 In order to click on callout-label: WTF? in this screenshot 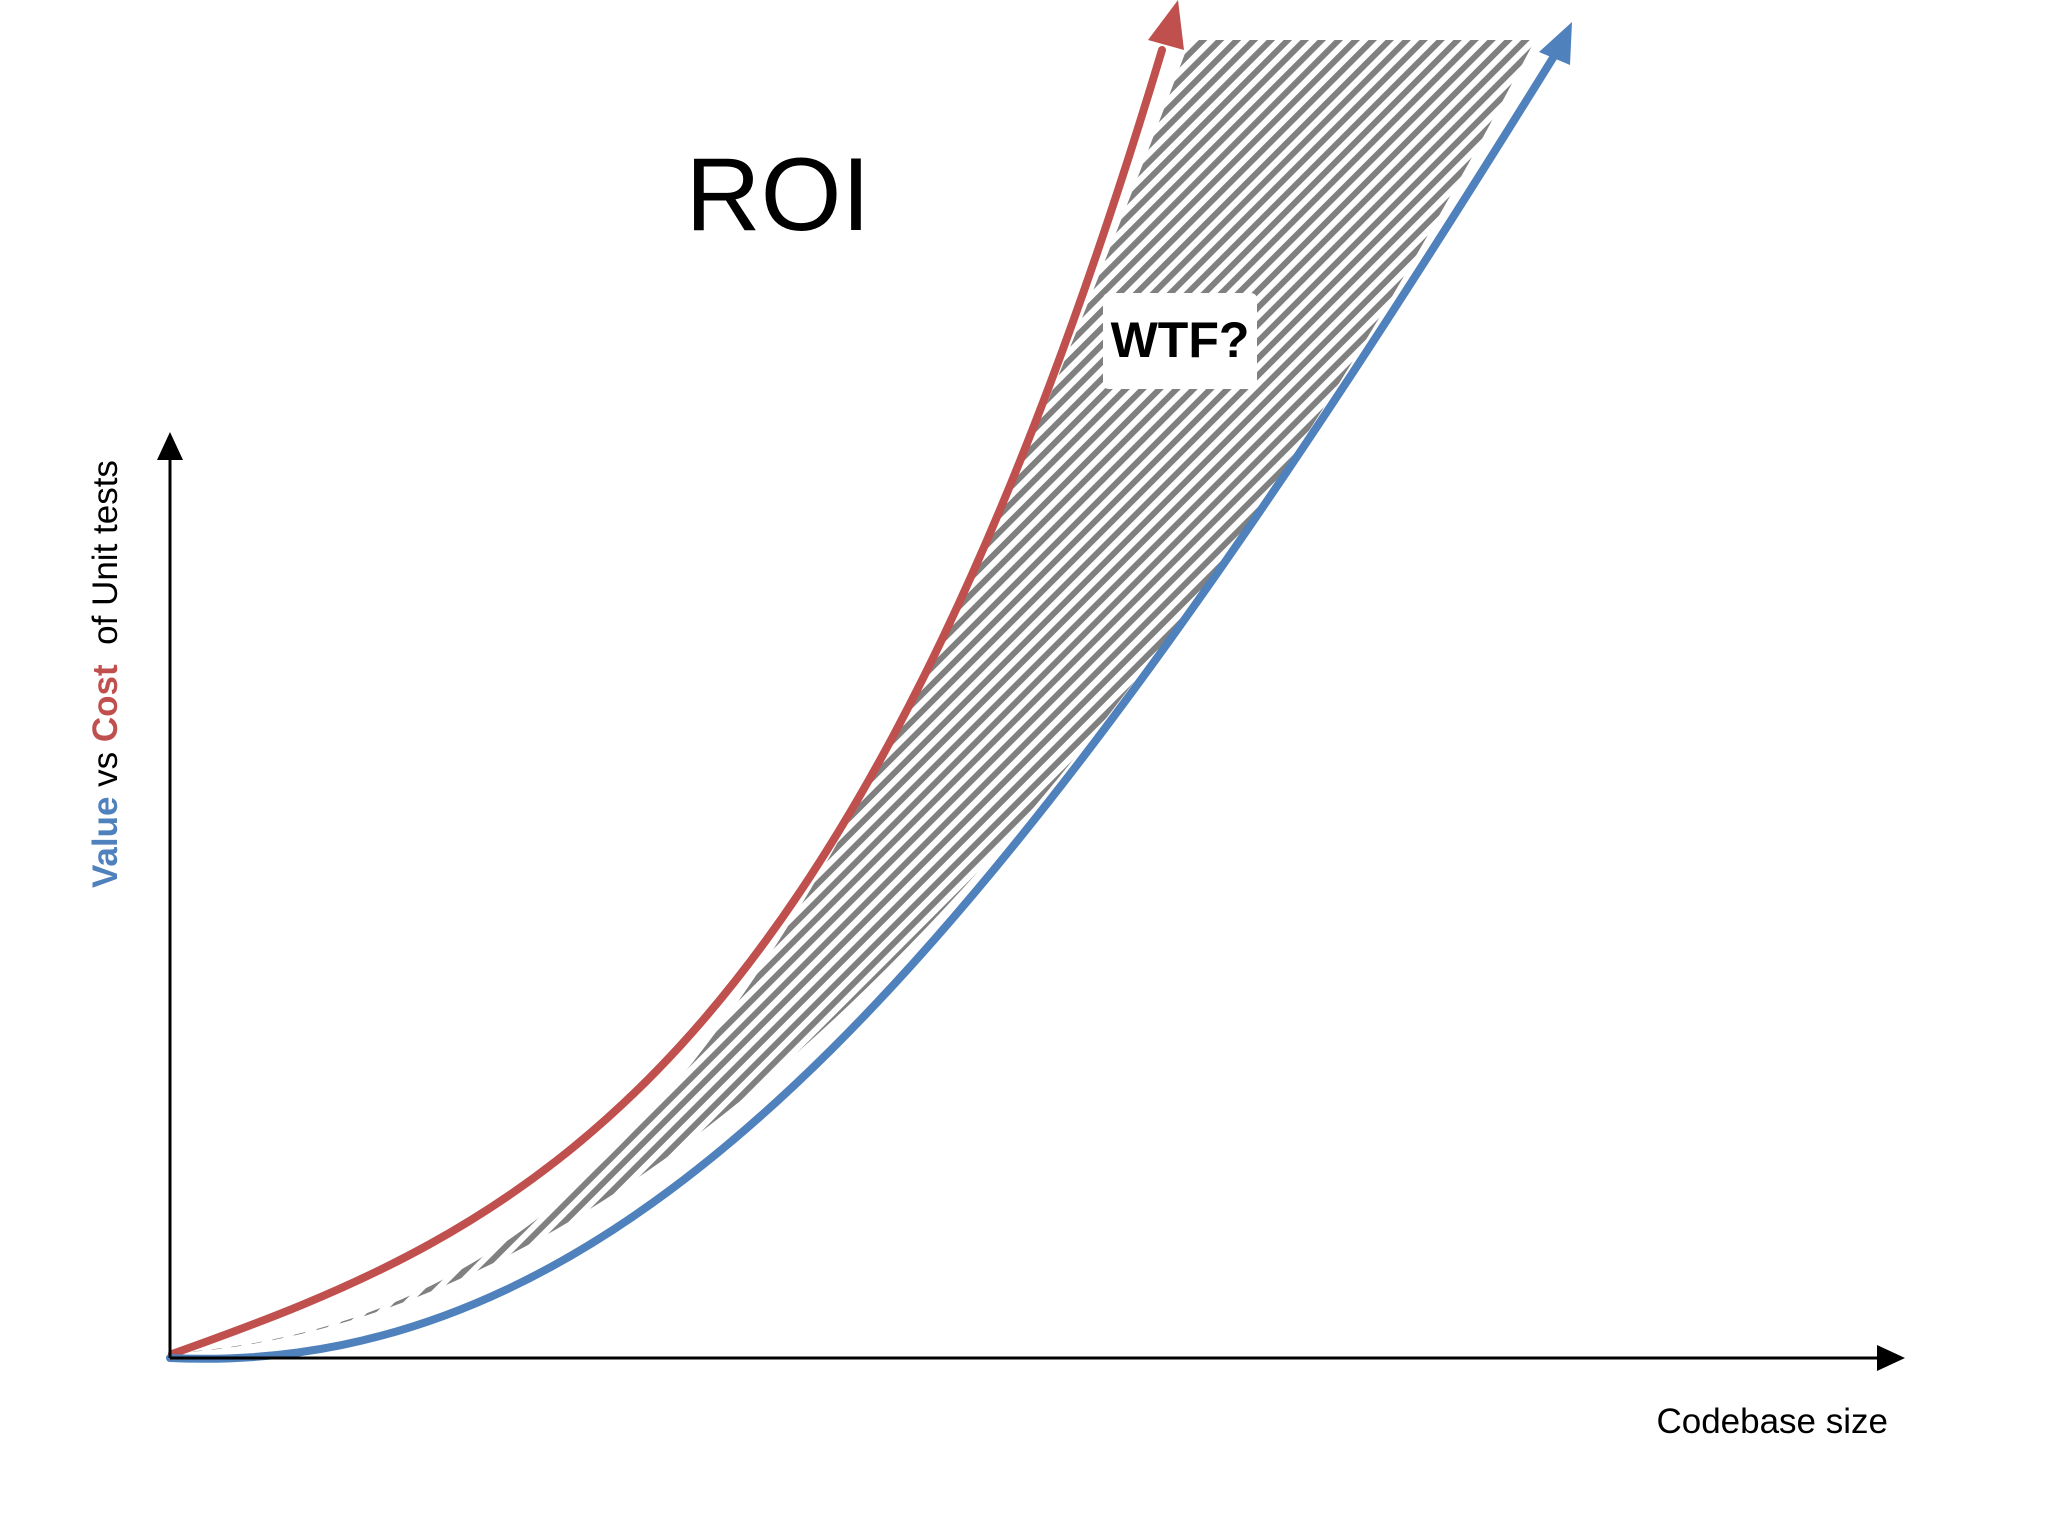, I will do `click(1180, 340)`.